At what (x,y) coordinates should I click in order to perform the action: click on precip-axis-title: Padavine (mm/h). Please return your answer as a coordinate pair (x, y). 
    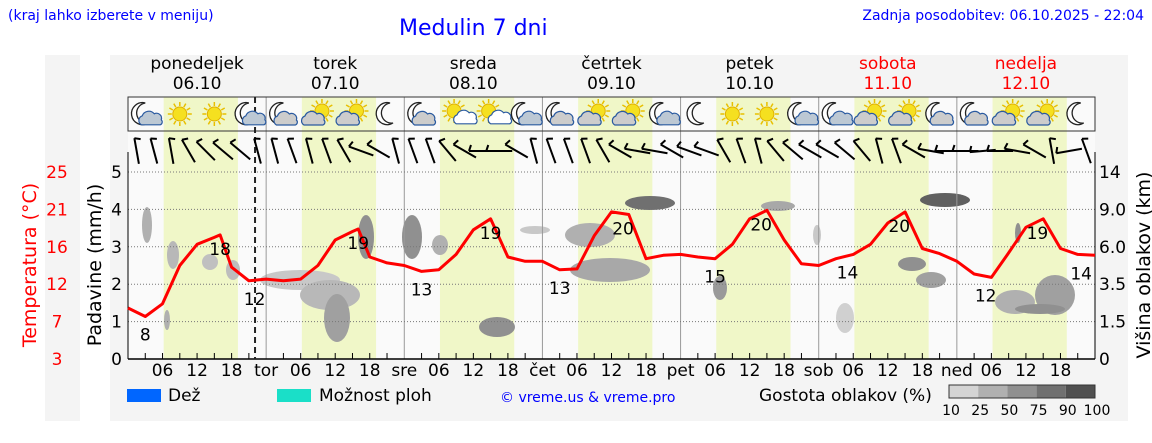
    Looking at the image, I should click on (95, 265).